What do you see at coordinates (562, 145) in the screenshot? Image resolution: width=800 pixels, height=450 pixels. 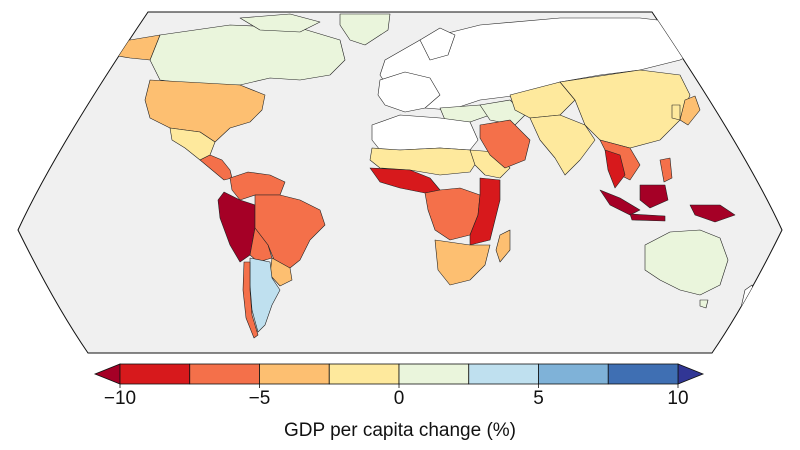 I see `region-south-asia` at bounding box center [562, 145].